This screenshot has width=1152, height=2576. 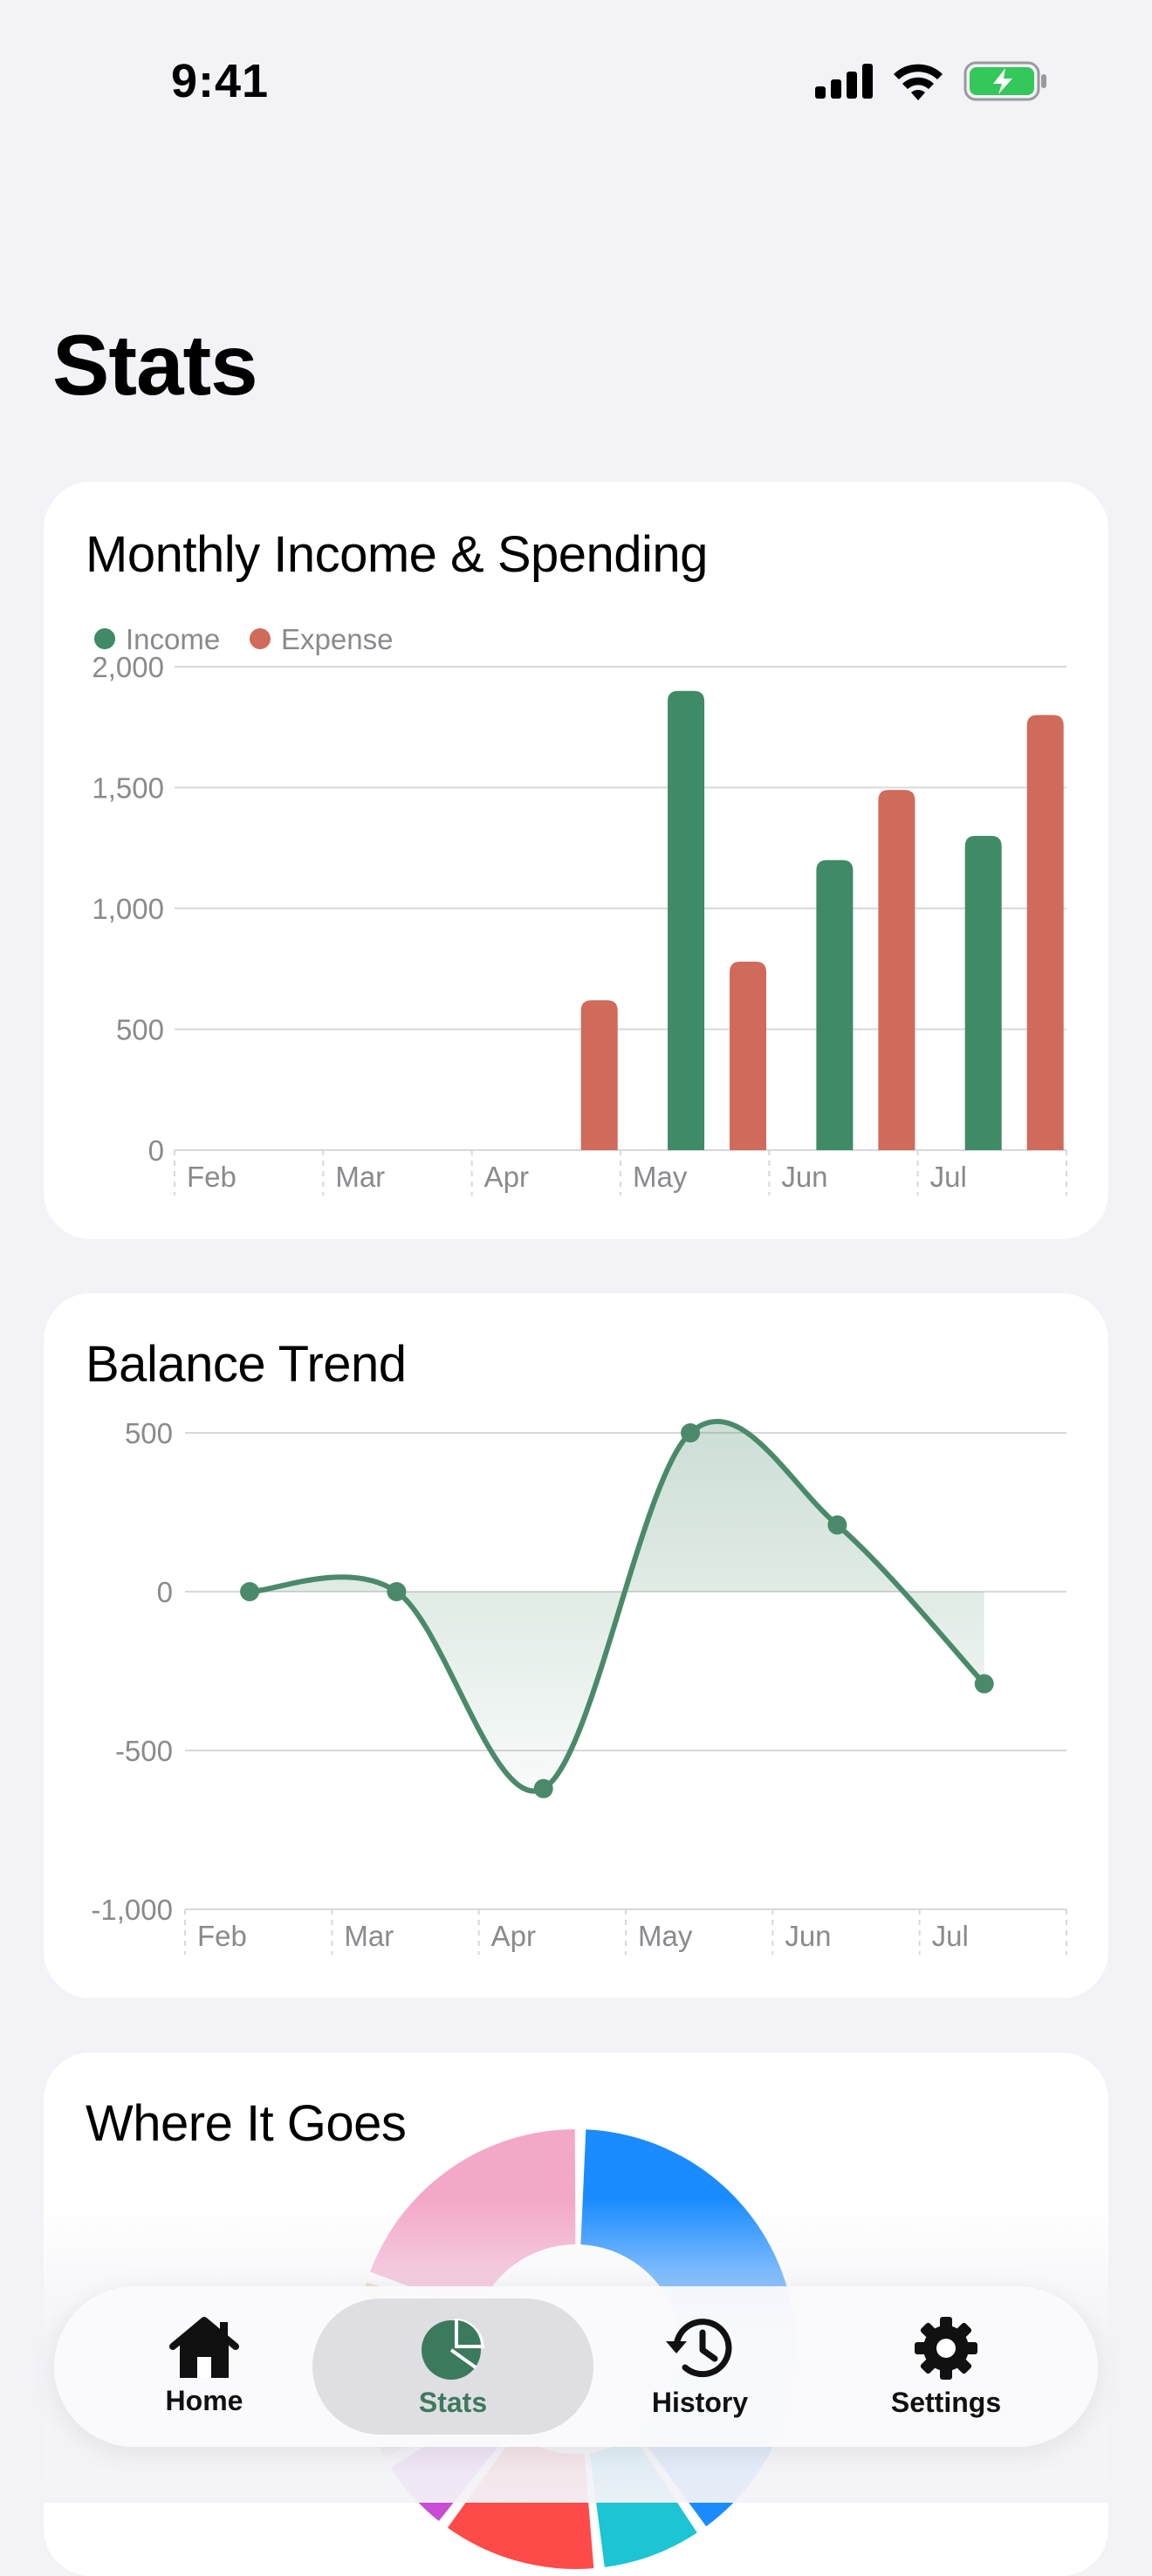 What do you see at coordinates (250, 1591) in the screenshot?
I see `balance-point-feb` at bounding box center [250, 1591].